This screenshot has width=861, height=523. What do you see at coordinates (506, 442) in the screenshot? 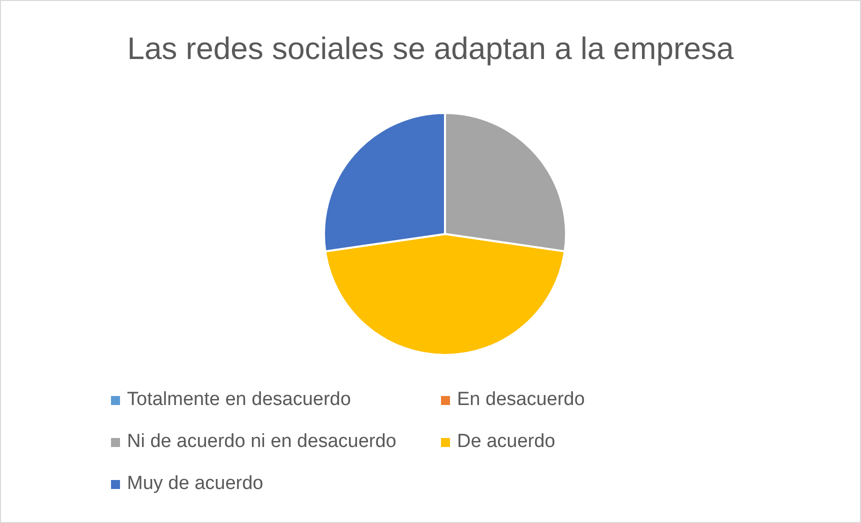
I see `legend-label: De acuerdo` at bounding box center [506, 442].